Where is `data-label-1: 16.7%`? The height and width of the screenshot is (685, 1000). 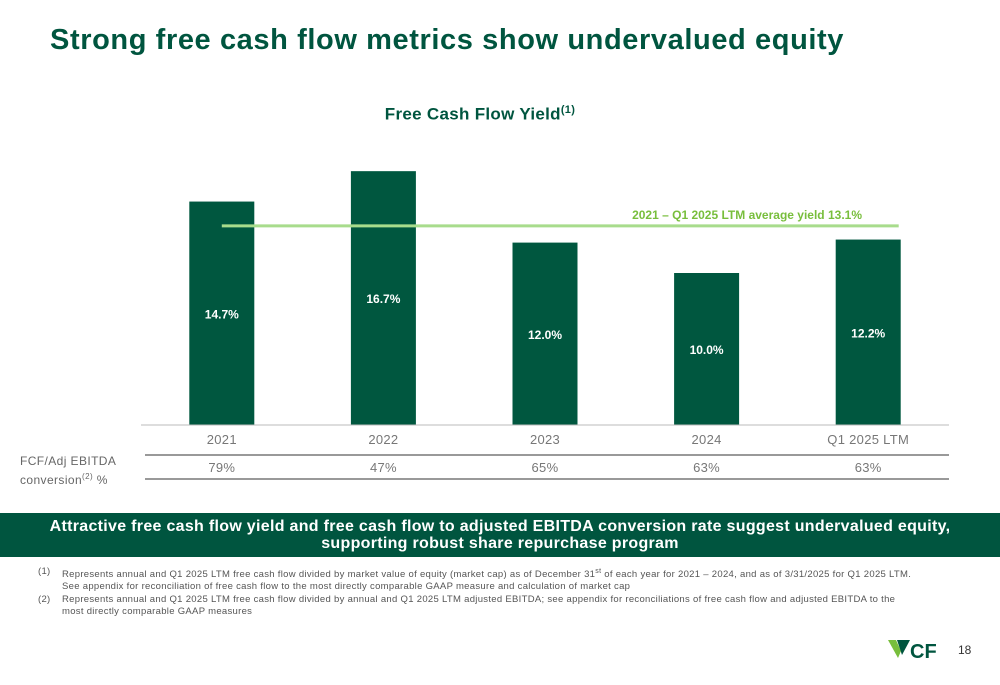 data-label-1: 16.7% is located at coordinates (383, 299).